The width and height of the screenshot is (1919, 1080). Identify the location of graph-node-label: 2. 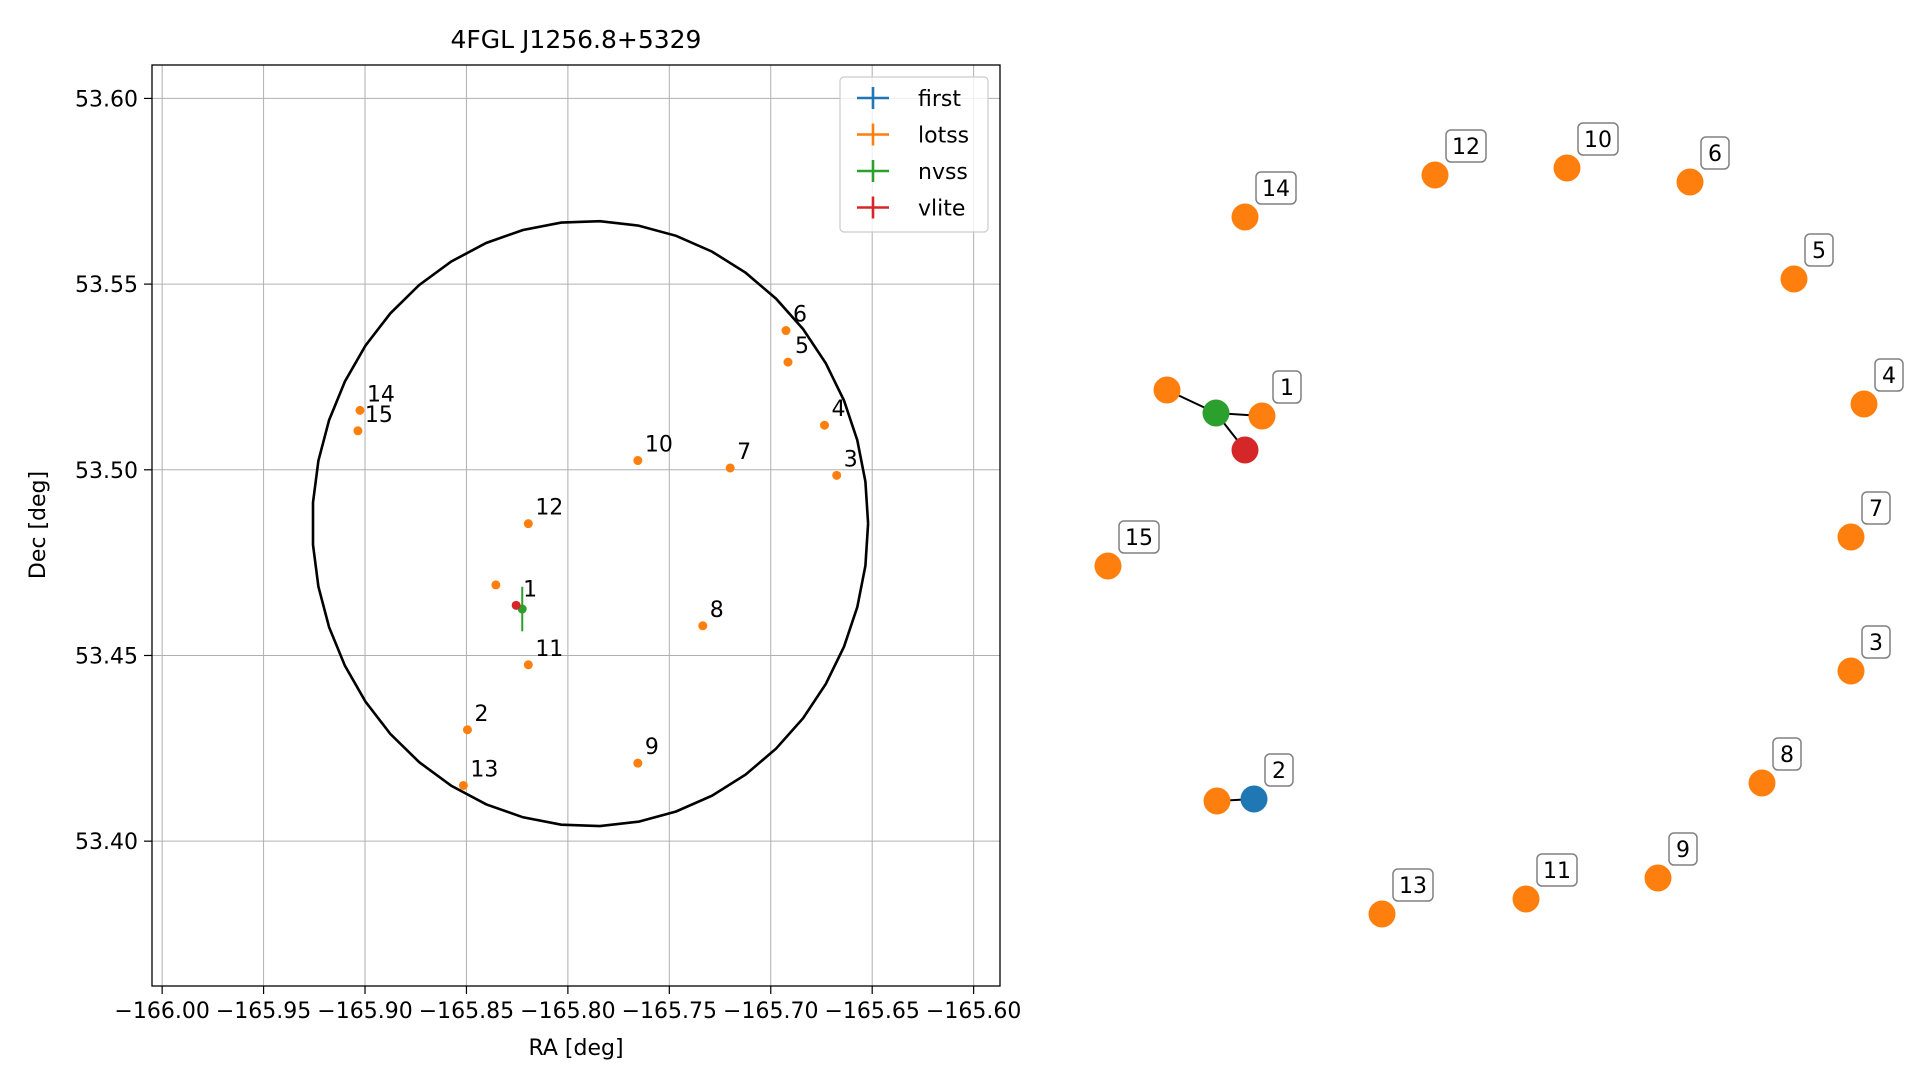
(1279, 771).